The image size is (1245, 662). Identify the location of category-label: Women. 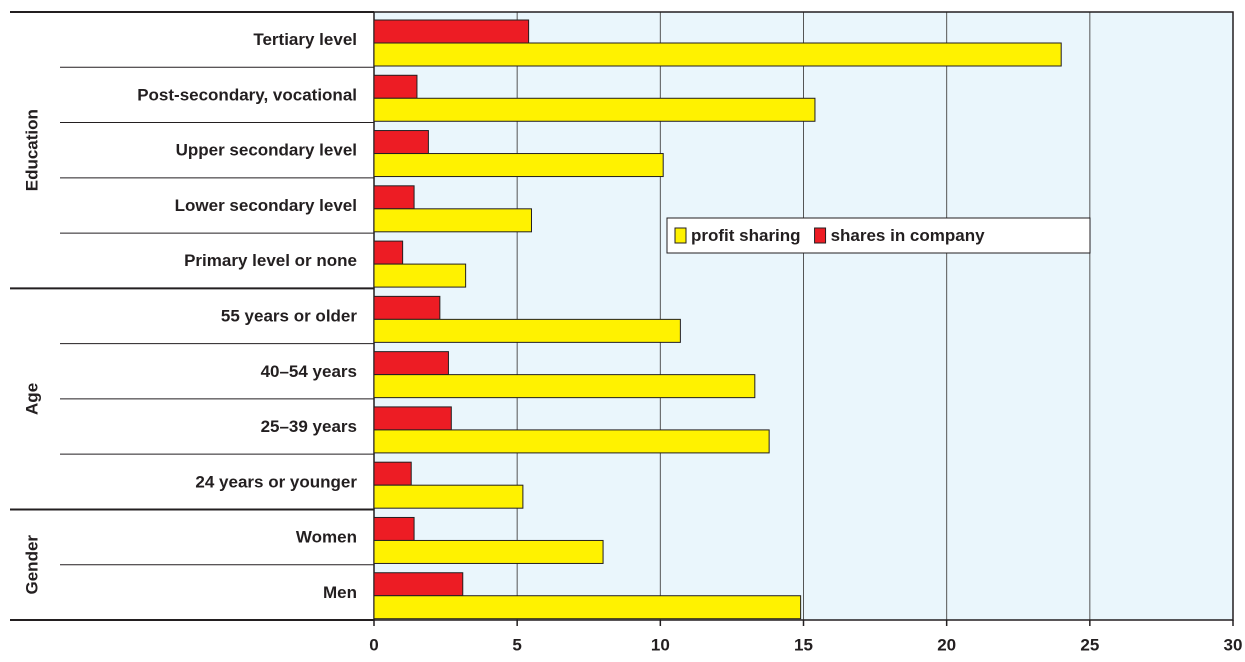
(326, 537).